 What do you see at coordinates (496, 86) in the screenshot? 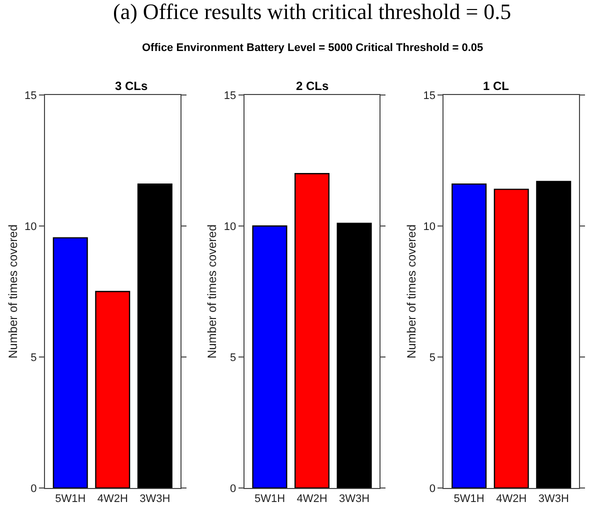
I see `chart-title: 1 CL` at bounding box center [496, 86].